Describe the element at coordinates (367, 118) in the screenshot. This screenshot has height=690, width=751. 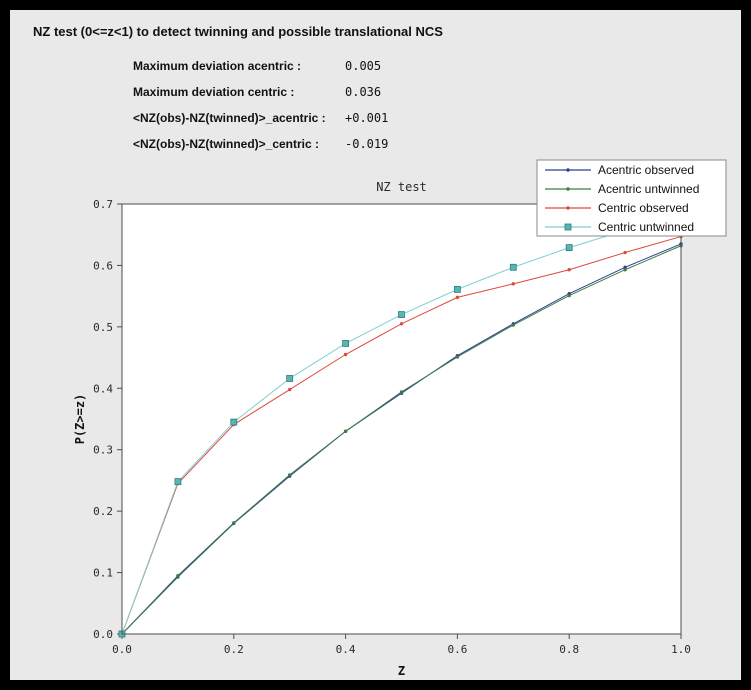
I see `stat-value-nz-diff-acentric: +0.001` at that location.